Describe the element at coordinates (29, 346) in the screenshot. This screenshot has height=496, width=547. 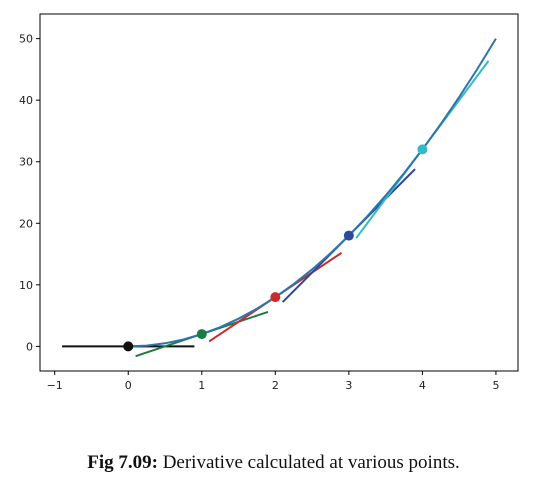
I see `y-tick-label: 0` at that location.